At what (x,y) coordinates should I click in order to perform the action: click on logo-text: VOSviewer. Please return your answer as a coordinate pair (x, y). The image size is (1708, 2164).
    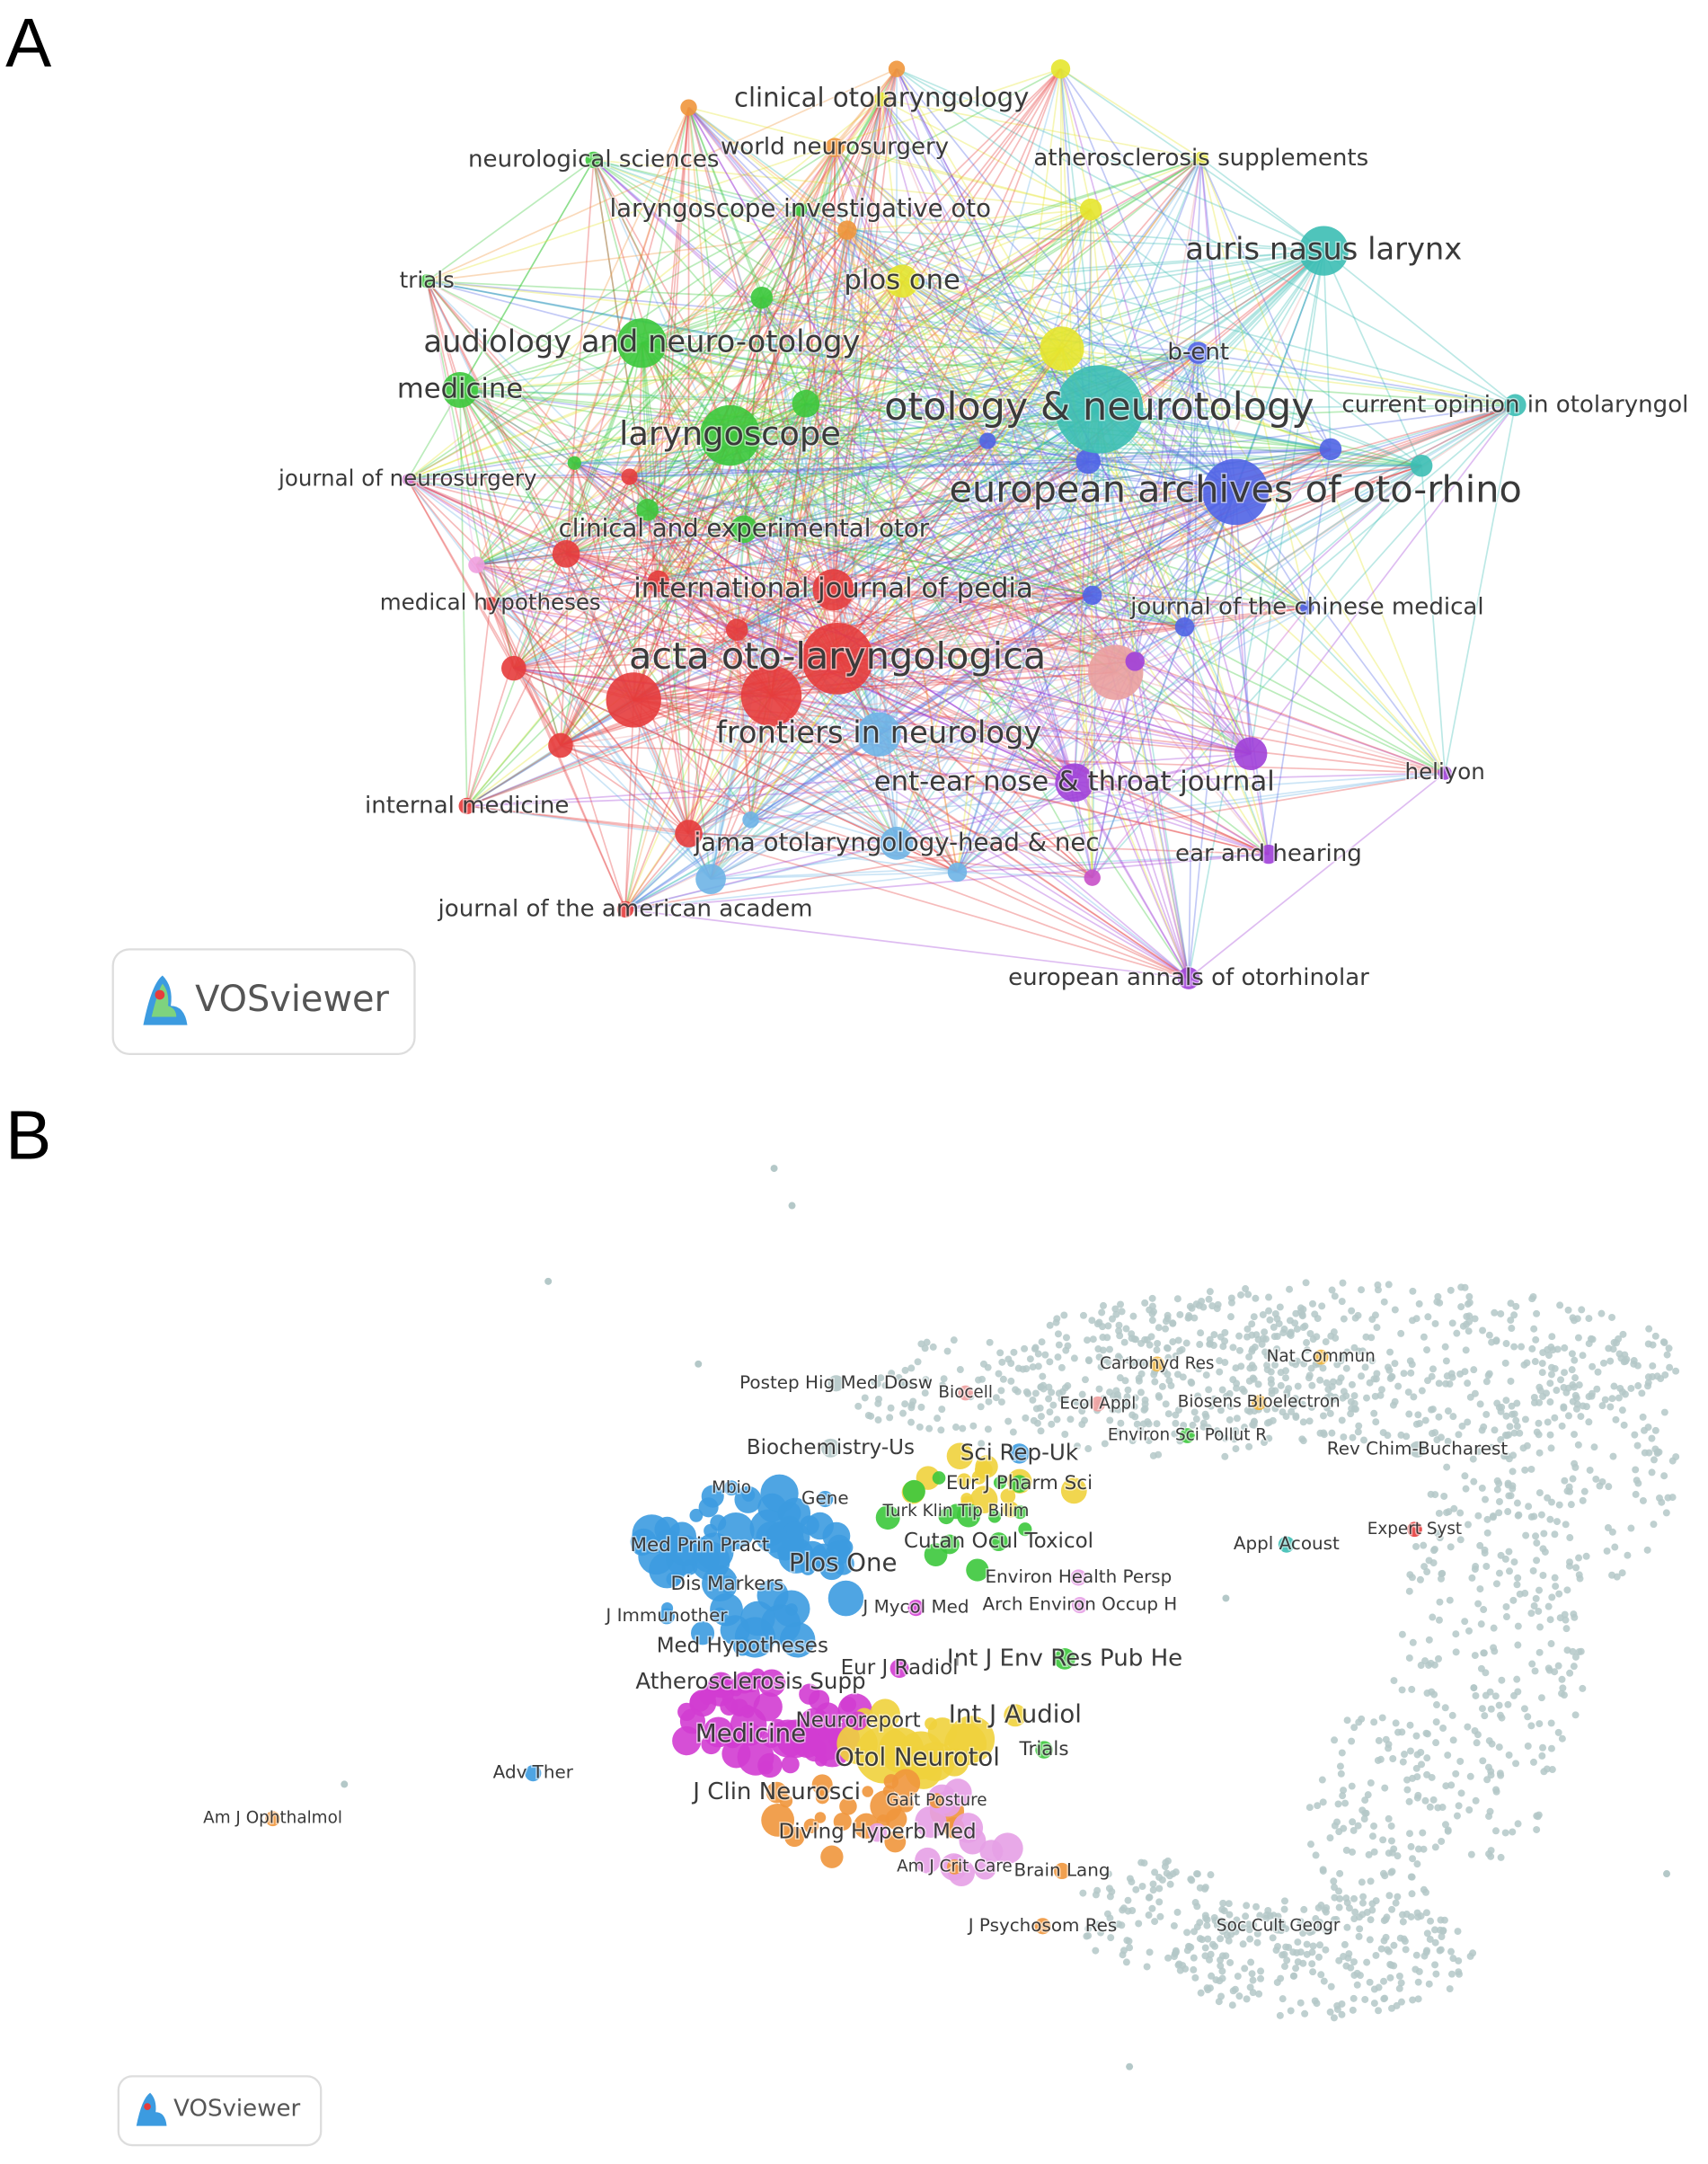
    Looking at the image, I should click on (292, 999).